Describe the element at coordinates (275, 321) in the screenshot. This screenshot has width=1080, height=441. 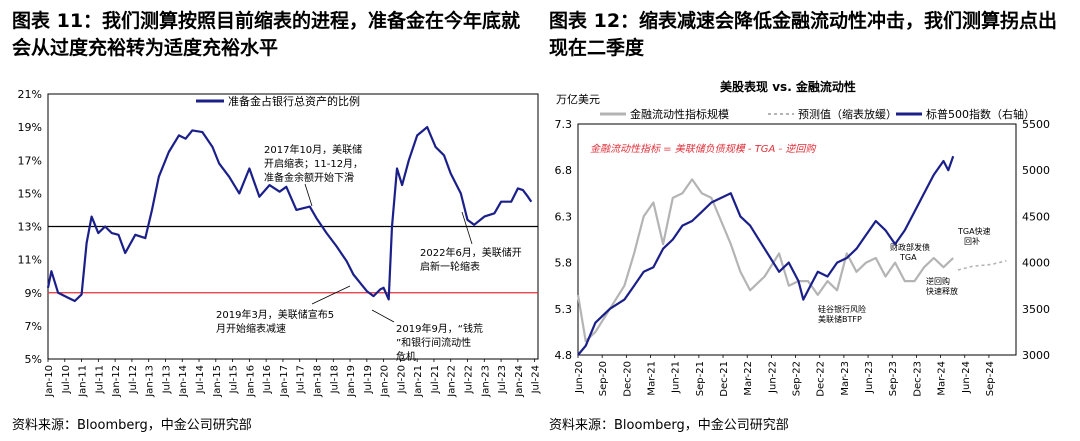
I see `chart1-annotation-2019-03: 2019年3月，美联储宣布5 月开始缩表减速` at that location.